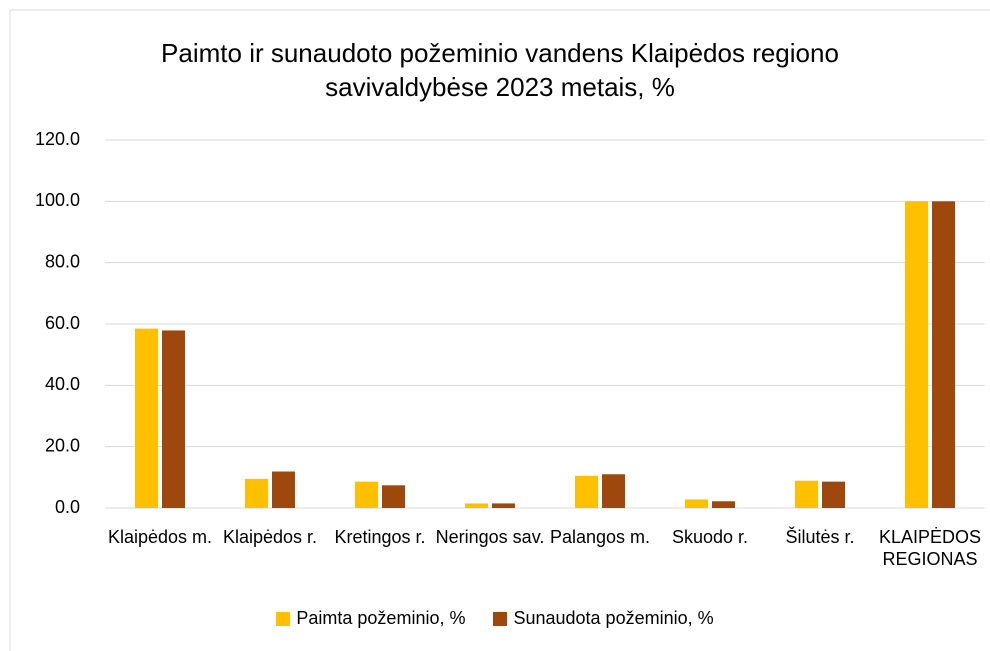 This screenshot has height=651, width=990. Describe the element at coordinates (380, 537) in the screenshot. I see `x-tick-label: Kretingos r.` at that location.